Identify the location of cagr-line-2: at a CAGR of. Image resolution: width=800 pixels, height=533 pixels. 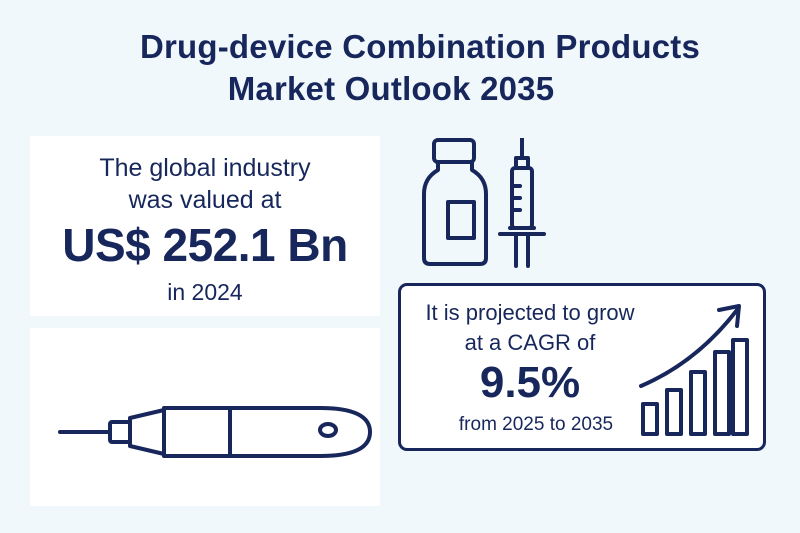
(530, 342).